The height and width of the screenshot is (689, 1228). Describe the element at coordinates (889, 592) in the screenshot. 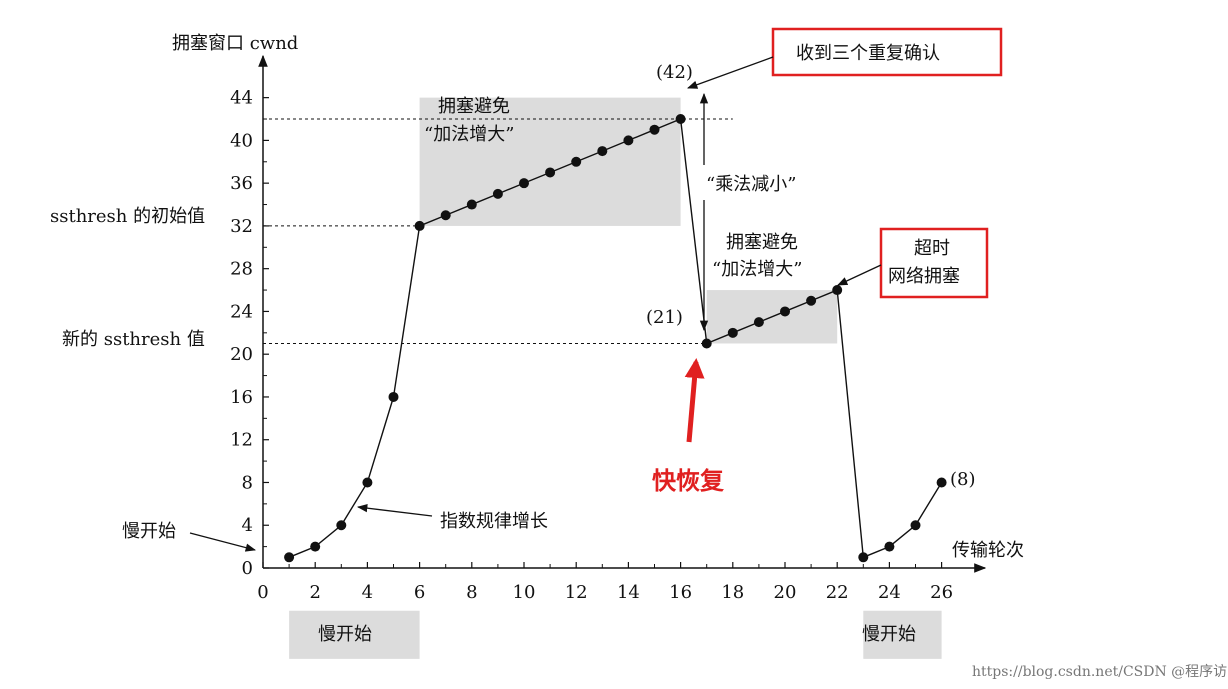

I see `x-tick-label-24: 24` at that location.